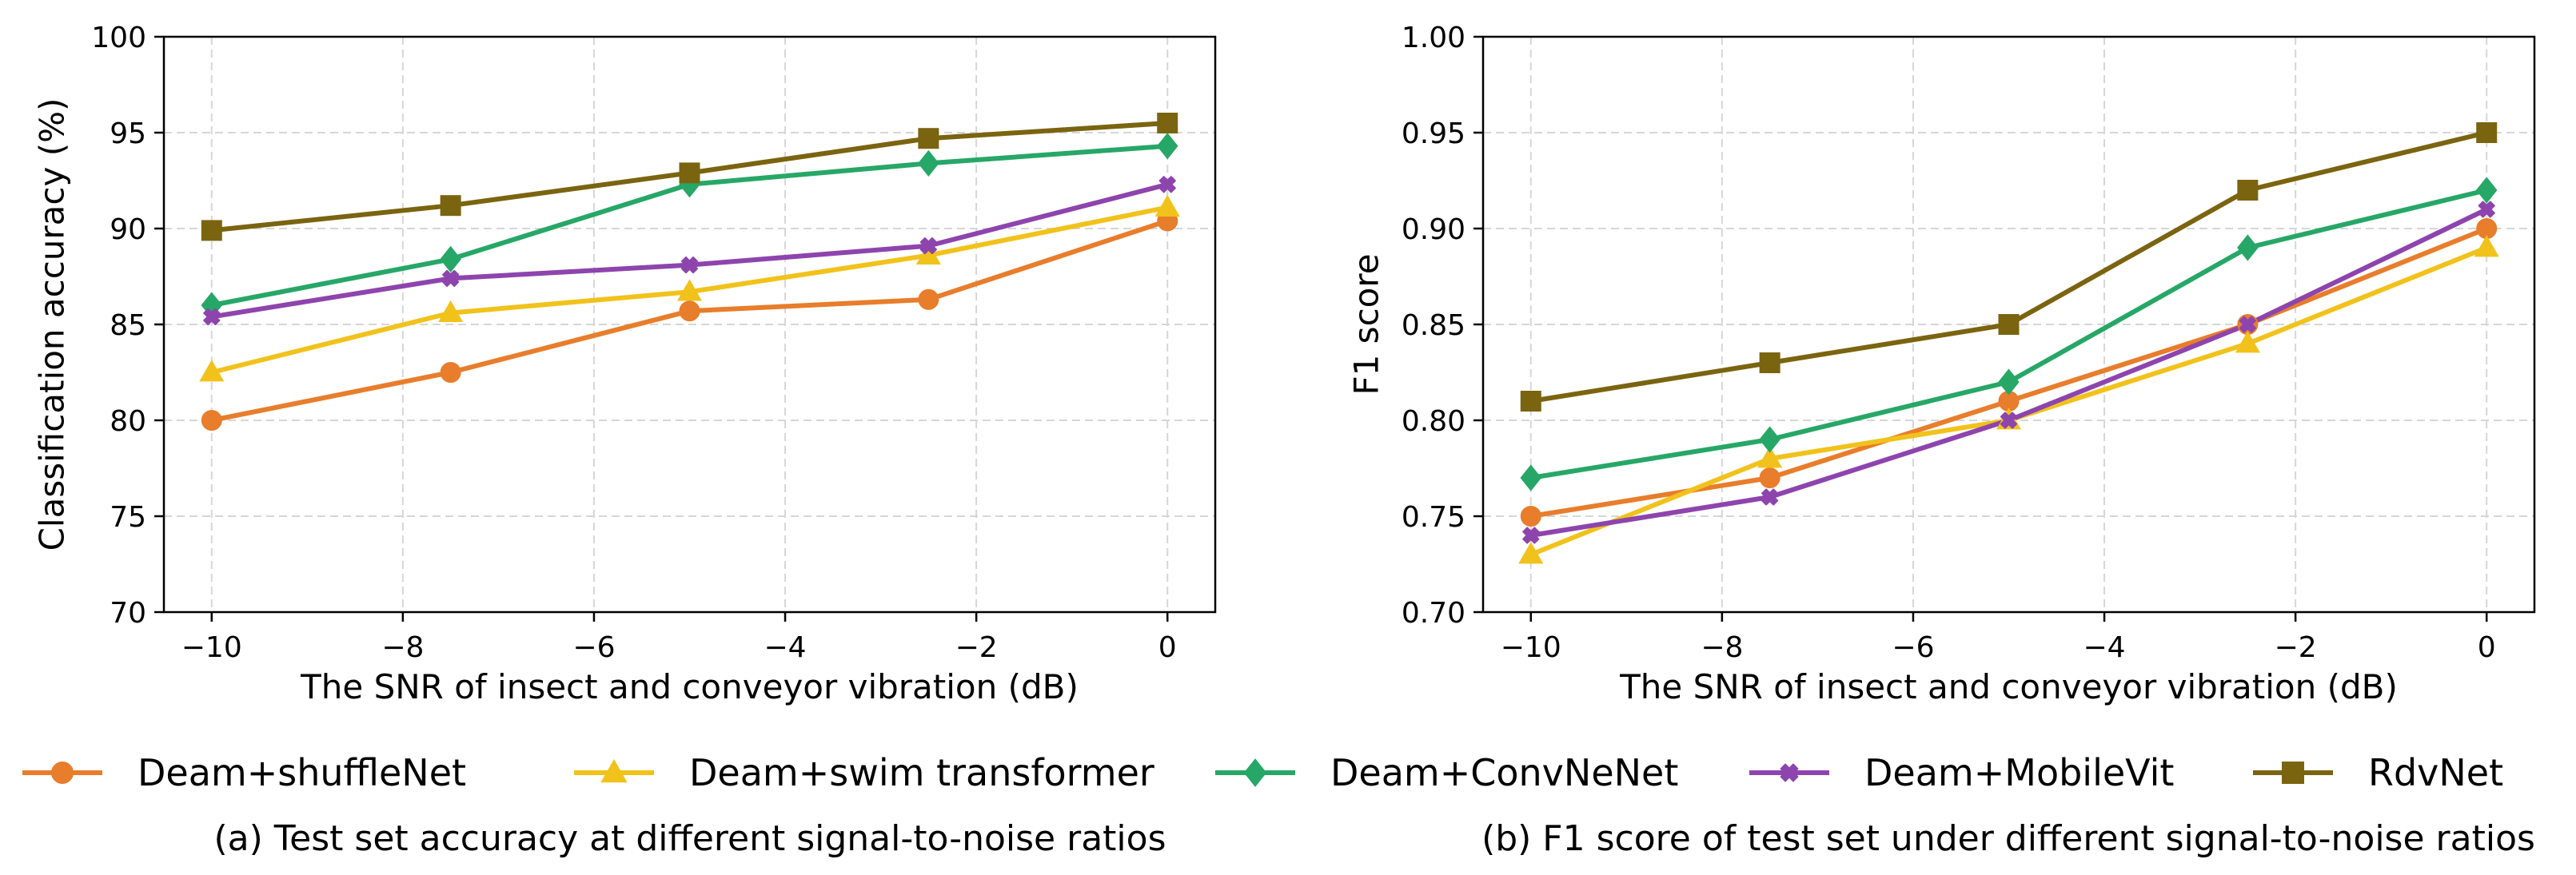 The height and width of the screenshot is (875, 2576). What do you see at coordinates (921, 772) in the screenshot?
I see `legend-label: Deam+swim transformer` at bounding box center [921, 772].